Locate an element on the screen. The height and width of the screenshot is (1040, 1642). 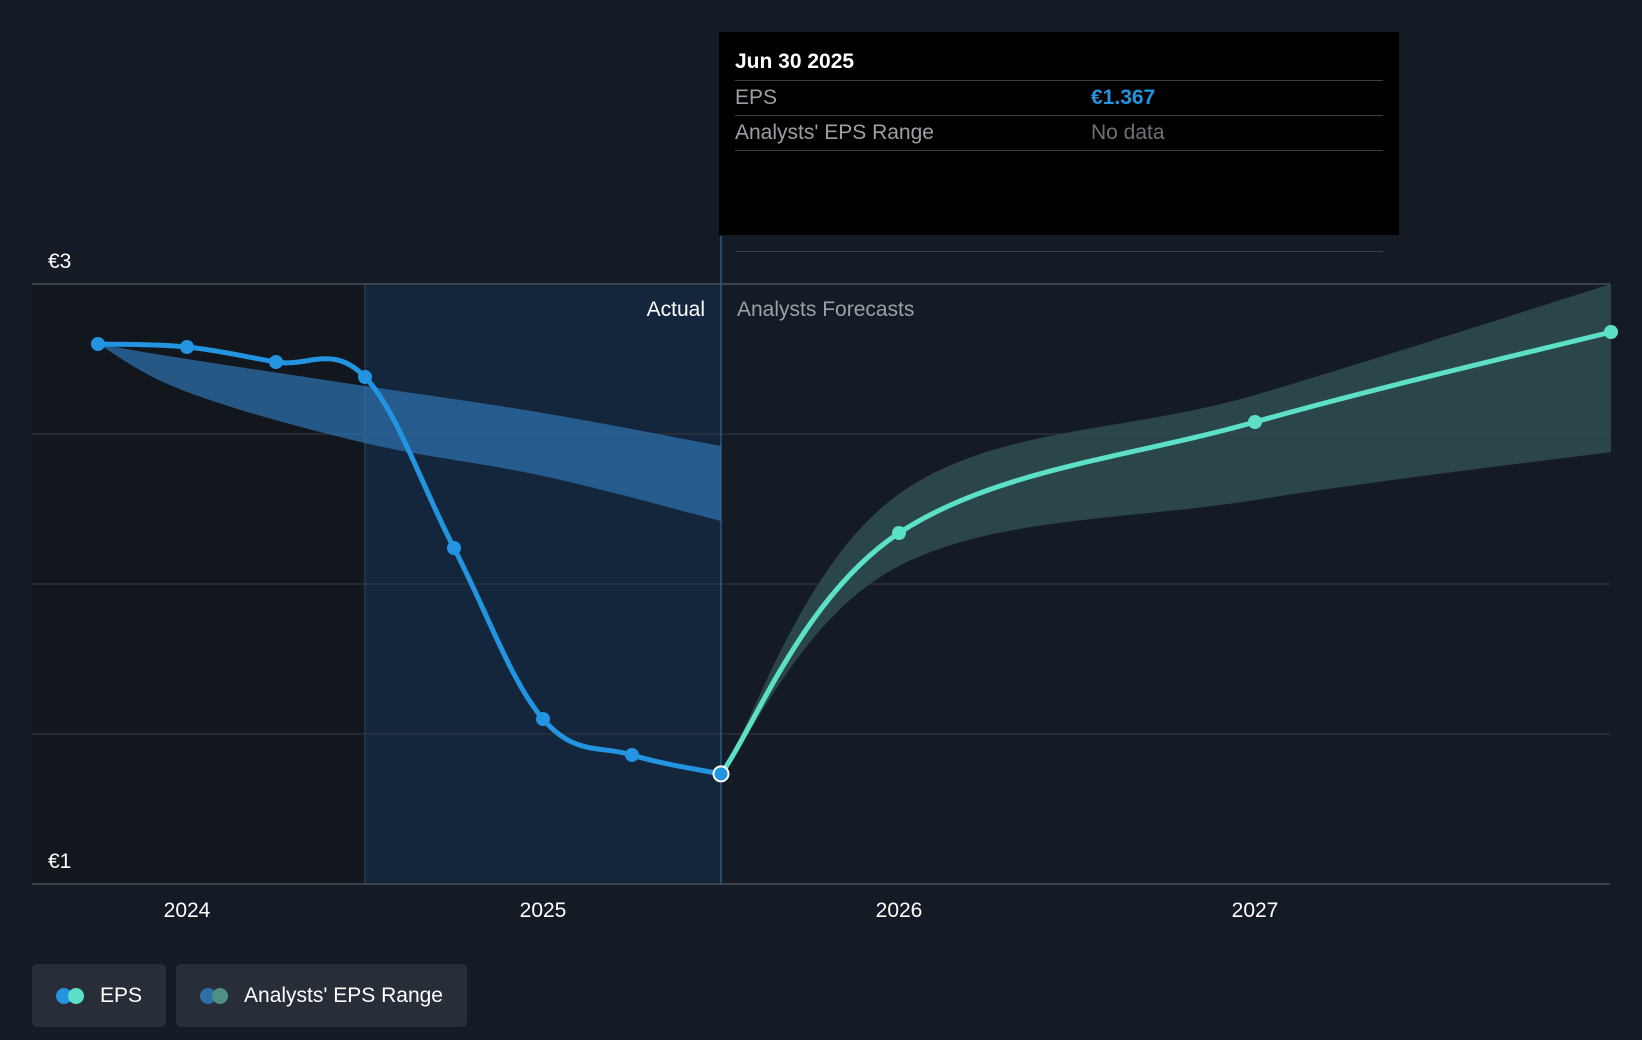
legend-eps-label: EPS is located at coordinates (121, 995).